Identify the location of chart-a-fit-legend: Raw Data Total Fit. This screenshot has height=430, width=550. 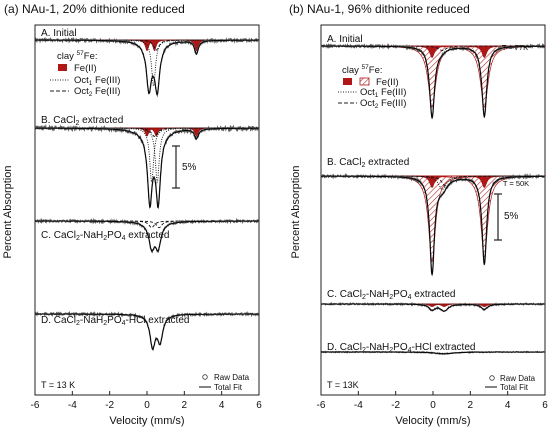
(224, 382).